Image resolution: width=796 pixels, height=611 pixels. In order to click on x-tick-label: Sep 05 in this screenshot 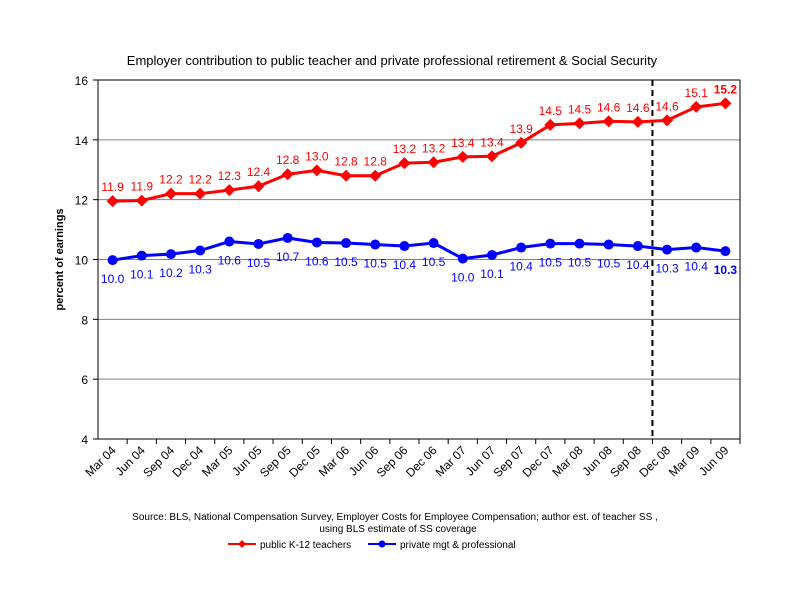, I will do `click(275, 461)`.